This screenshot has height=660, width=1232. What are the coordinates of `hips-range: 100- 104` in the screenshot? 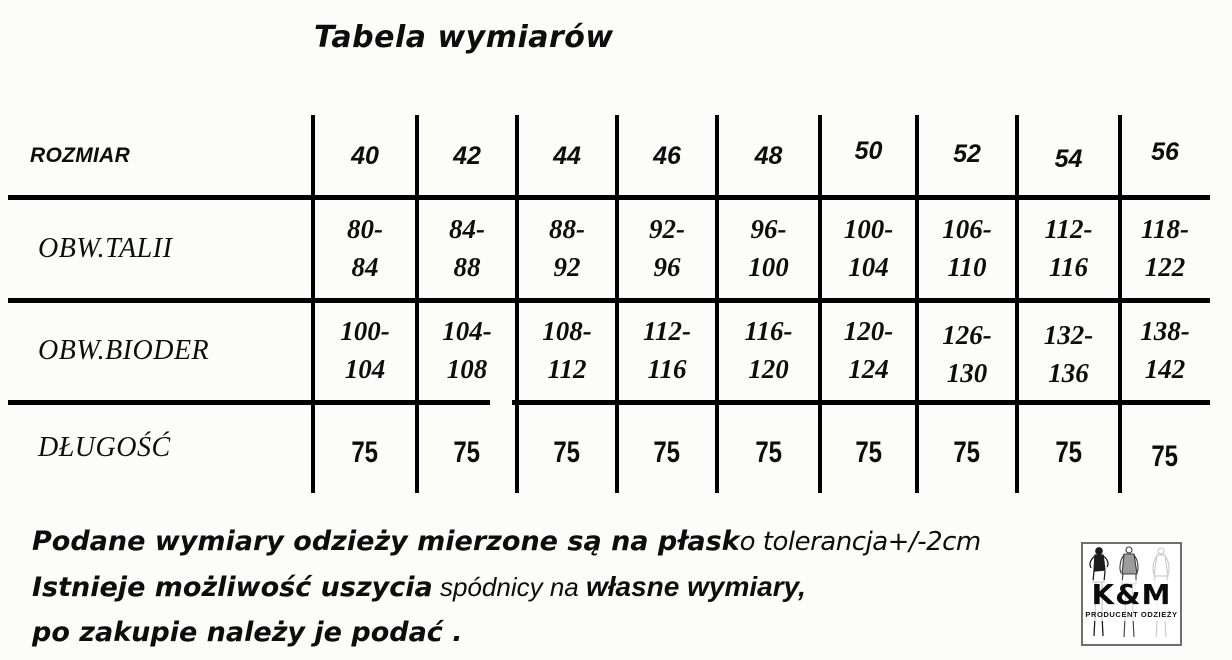 It's located at (365, 350).